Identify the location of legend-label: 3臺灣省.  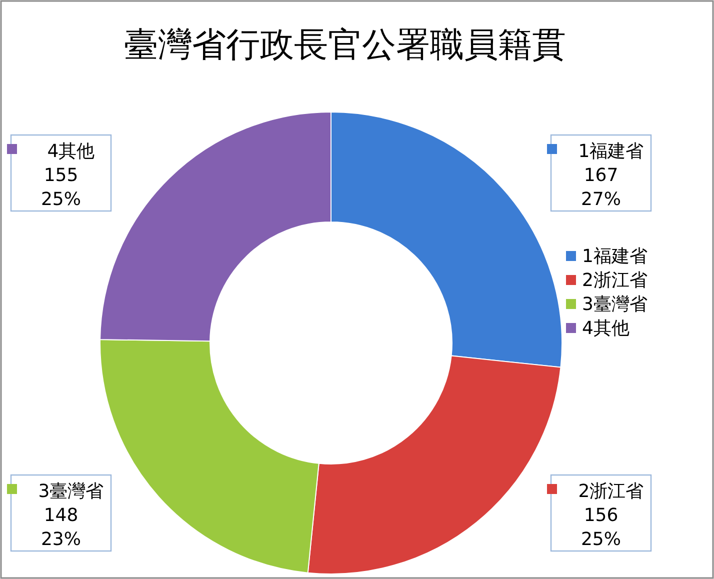
(71, 491).